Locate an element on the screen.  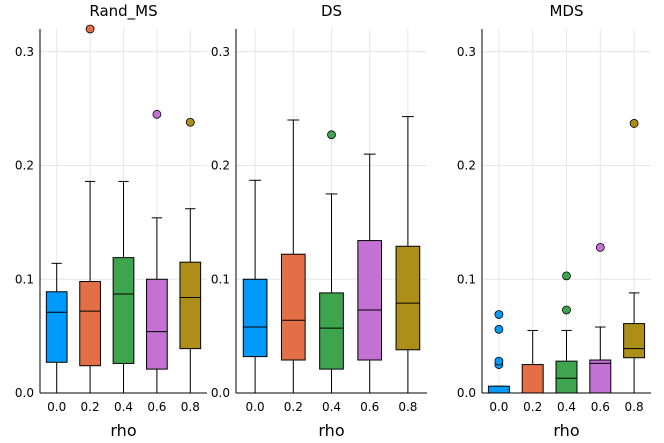
panel-title: Rand_MS is located at coordinates (123, 11).